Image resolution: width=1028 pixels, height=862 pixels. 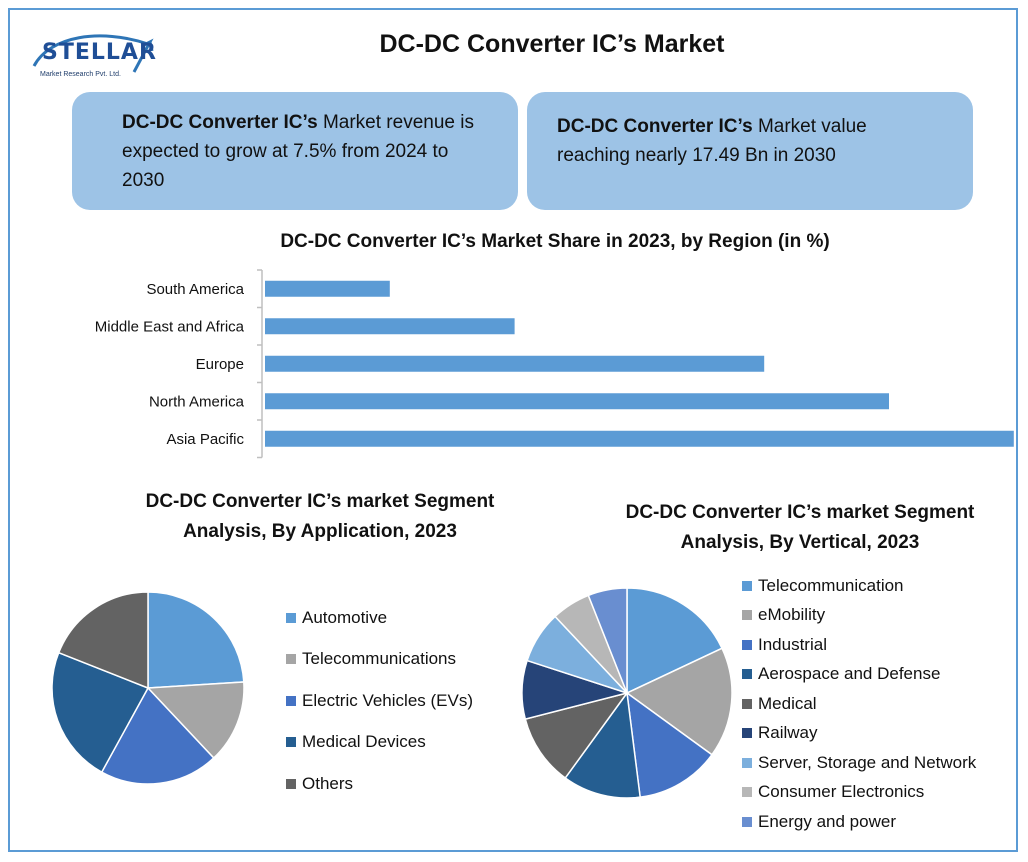 What do you see at coordinates (639, 439) in the screenshot?
I see `bar-asia-pacific` at bounding box center [639, 439].